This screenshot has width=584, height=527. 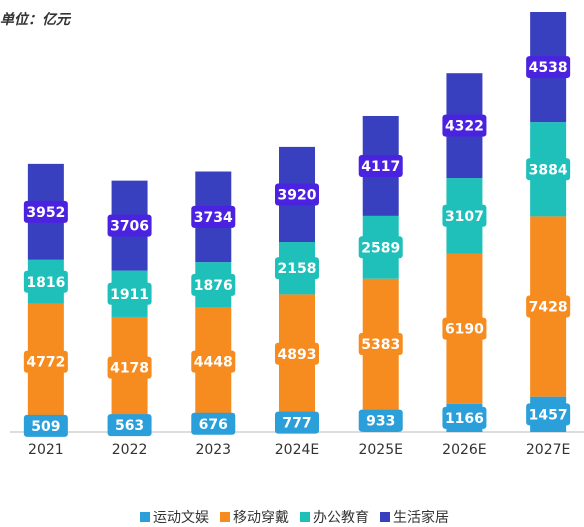 I want to click on value-label: 4117, so click(x=380, y=167).